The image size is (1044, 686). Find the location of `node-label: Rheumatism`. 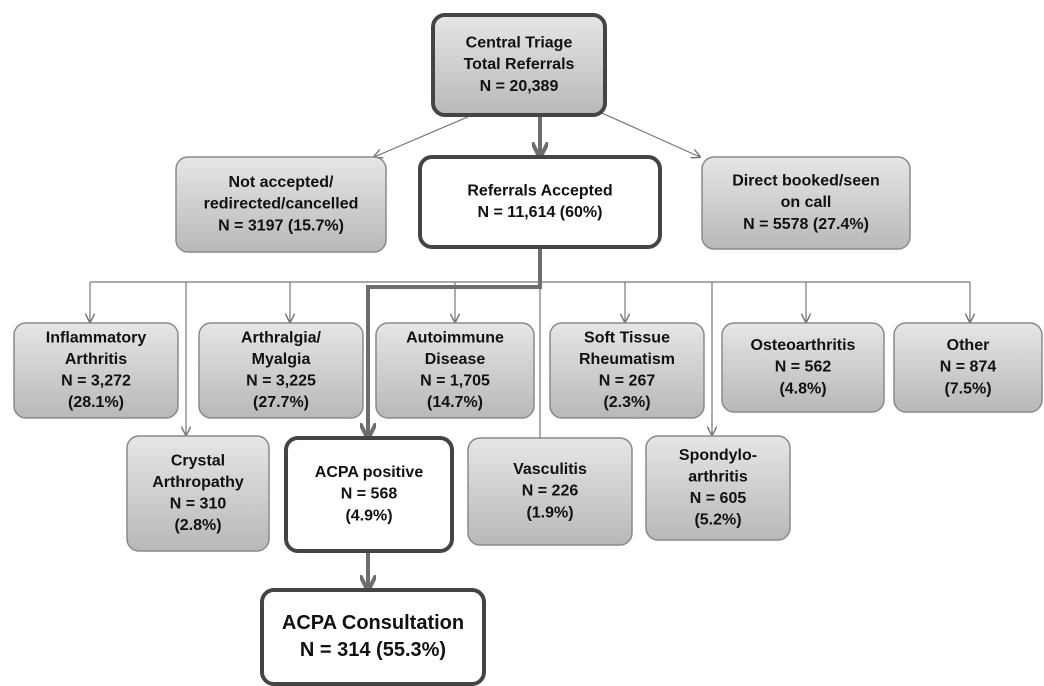

node-label: Rheumatism is located at coordinates (627, 359).